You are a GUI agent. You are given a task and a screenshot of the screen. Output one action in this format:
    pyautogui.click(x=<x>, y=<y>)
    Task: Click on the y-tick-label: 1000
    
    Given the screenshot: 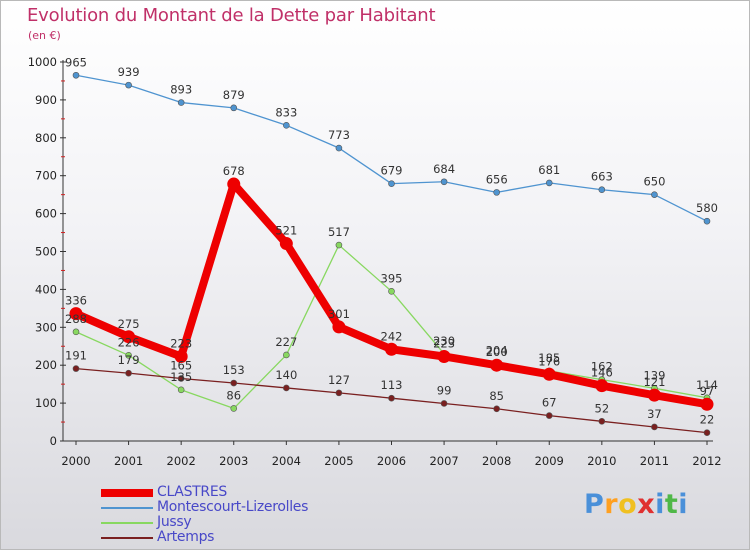 What is the action you would take?
    pyautogui.click(x=42, y=62)
    